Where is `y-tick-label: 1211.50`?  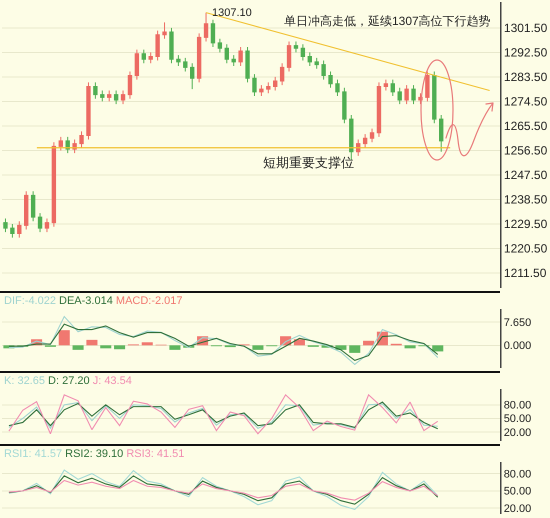 y-tick-label: 1211.50 is located at coordinates (525, 273).